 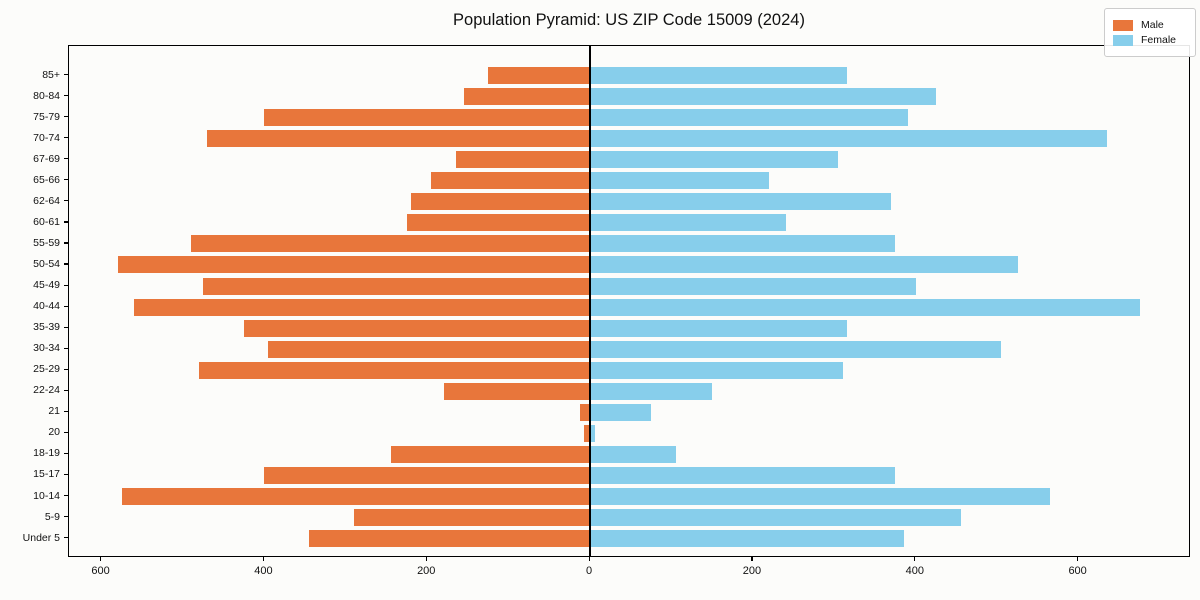 What do you see at coordinates (46, 369) in the screenshot?
I see `y-tick-label-25-29: 25-29` at bounding box center [46, 369].